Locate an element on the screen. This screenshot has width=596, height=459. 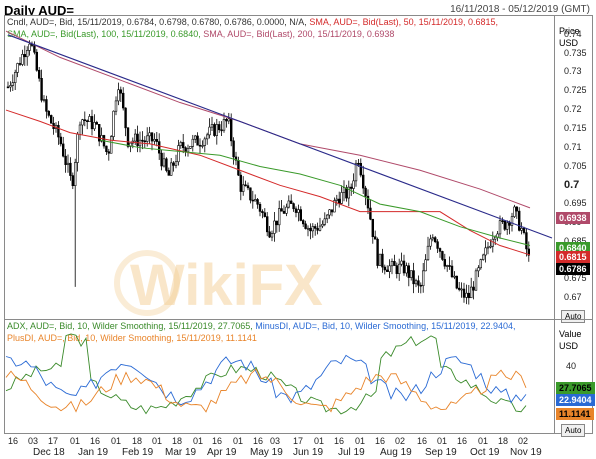
month-label: May 19 is located at coordinates (266, 452).